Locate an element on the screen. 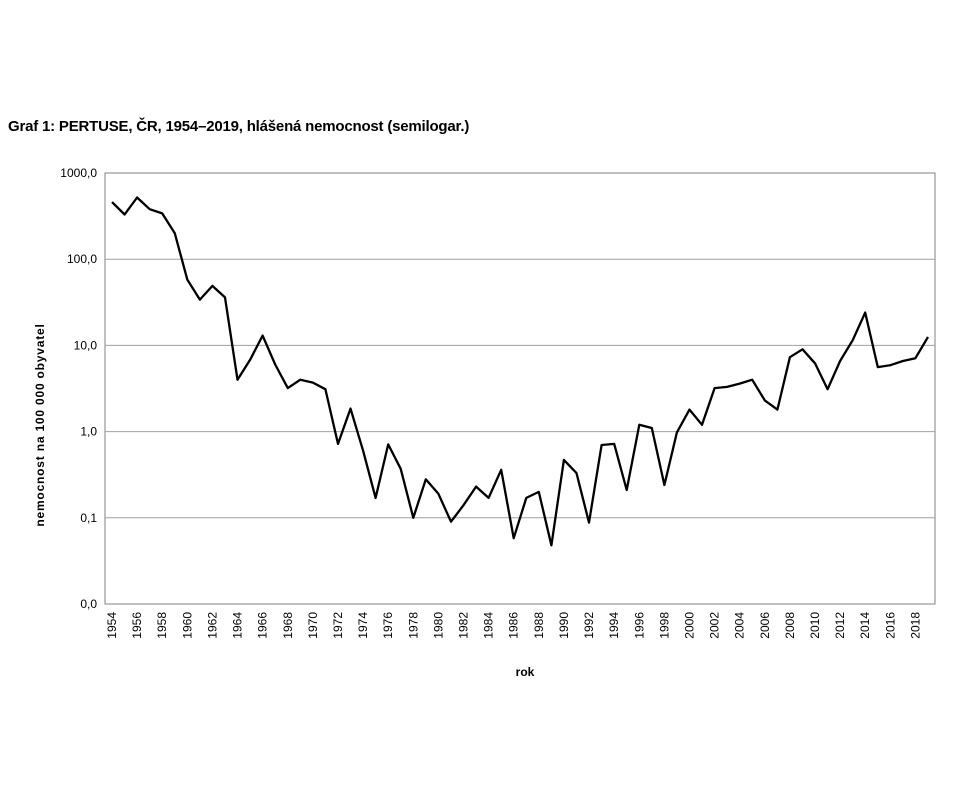 The height and width of the screenshot is (800, 960). x-tick-label: 1974 is located at coordinates (363, 625).